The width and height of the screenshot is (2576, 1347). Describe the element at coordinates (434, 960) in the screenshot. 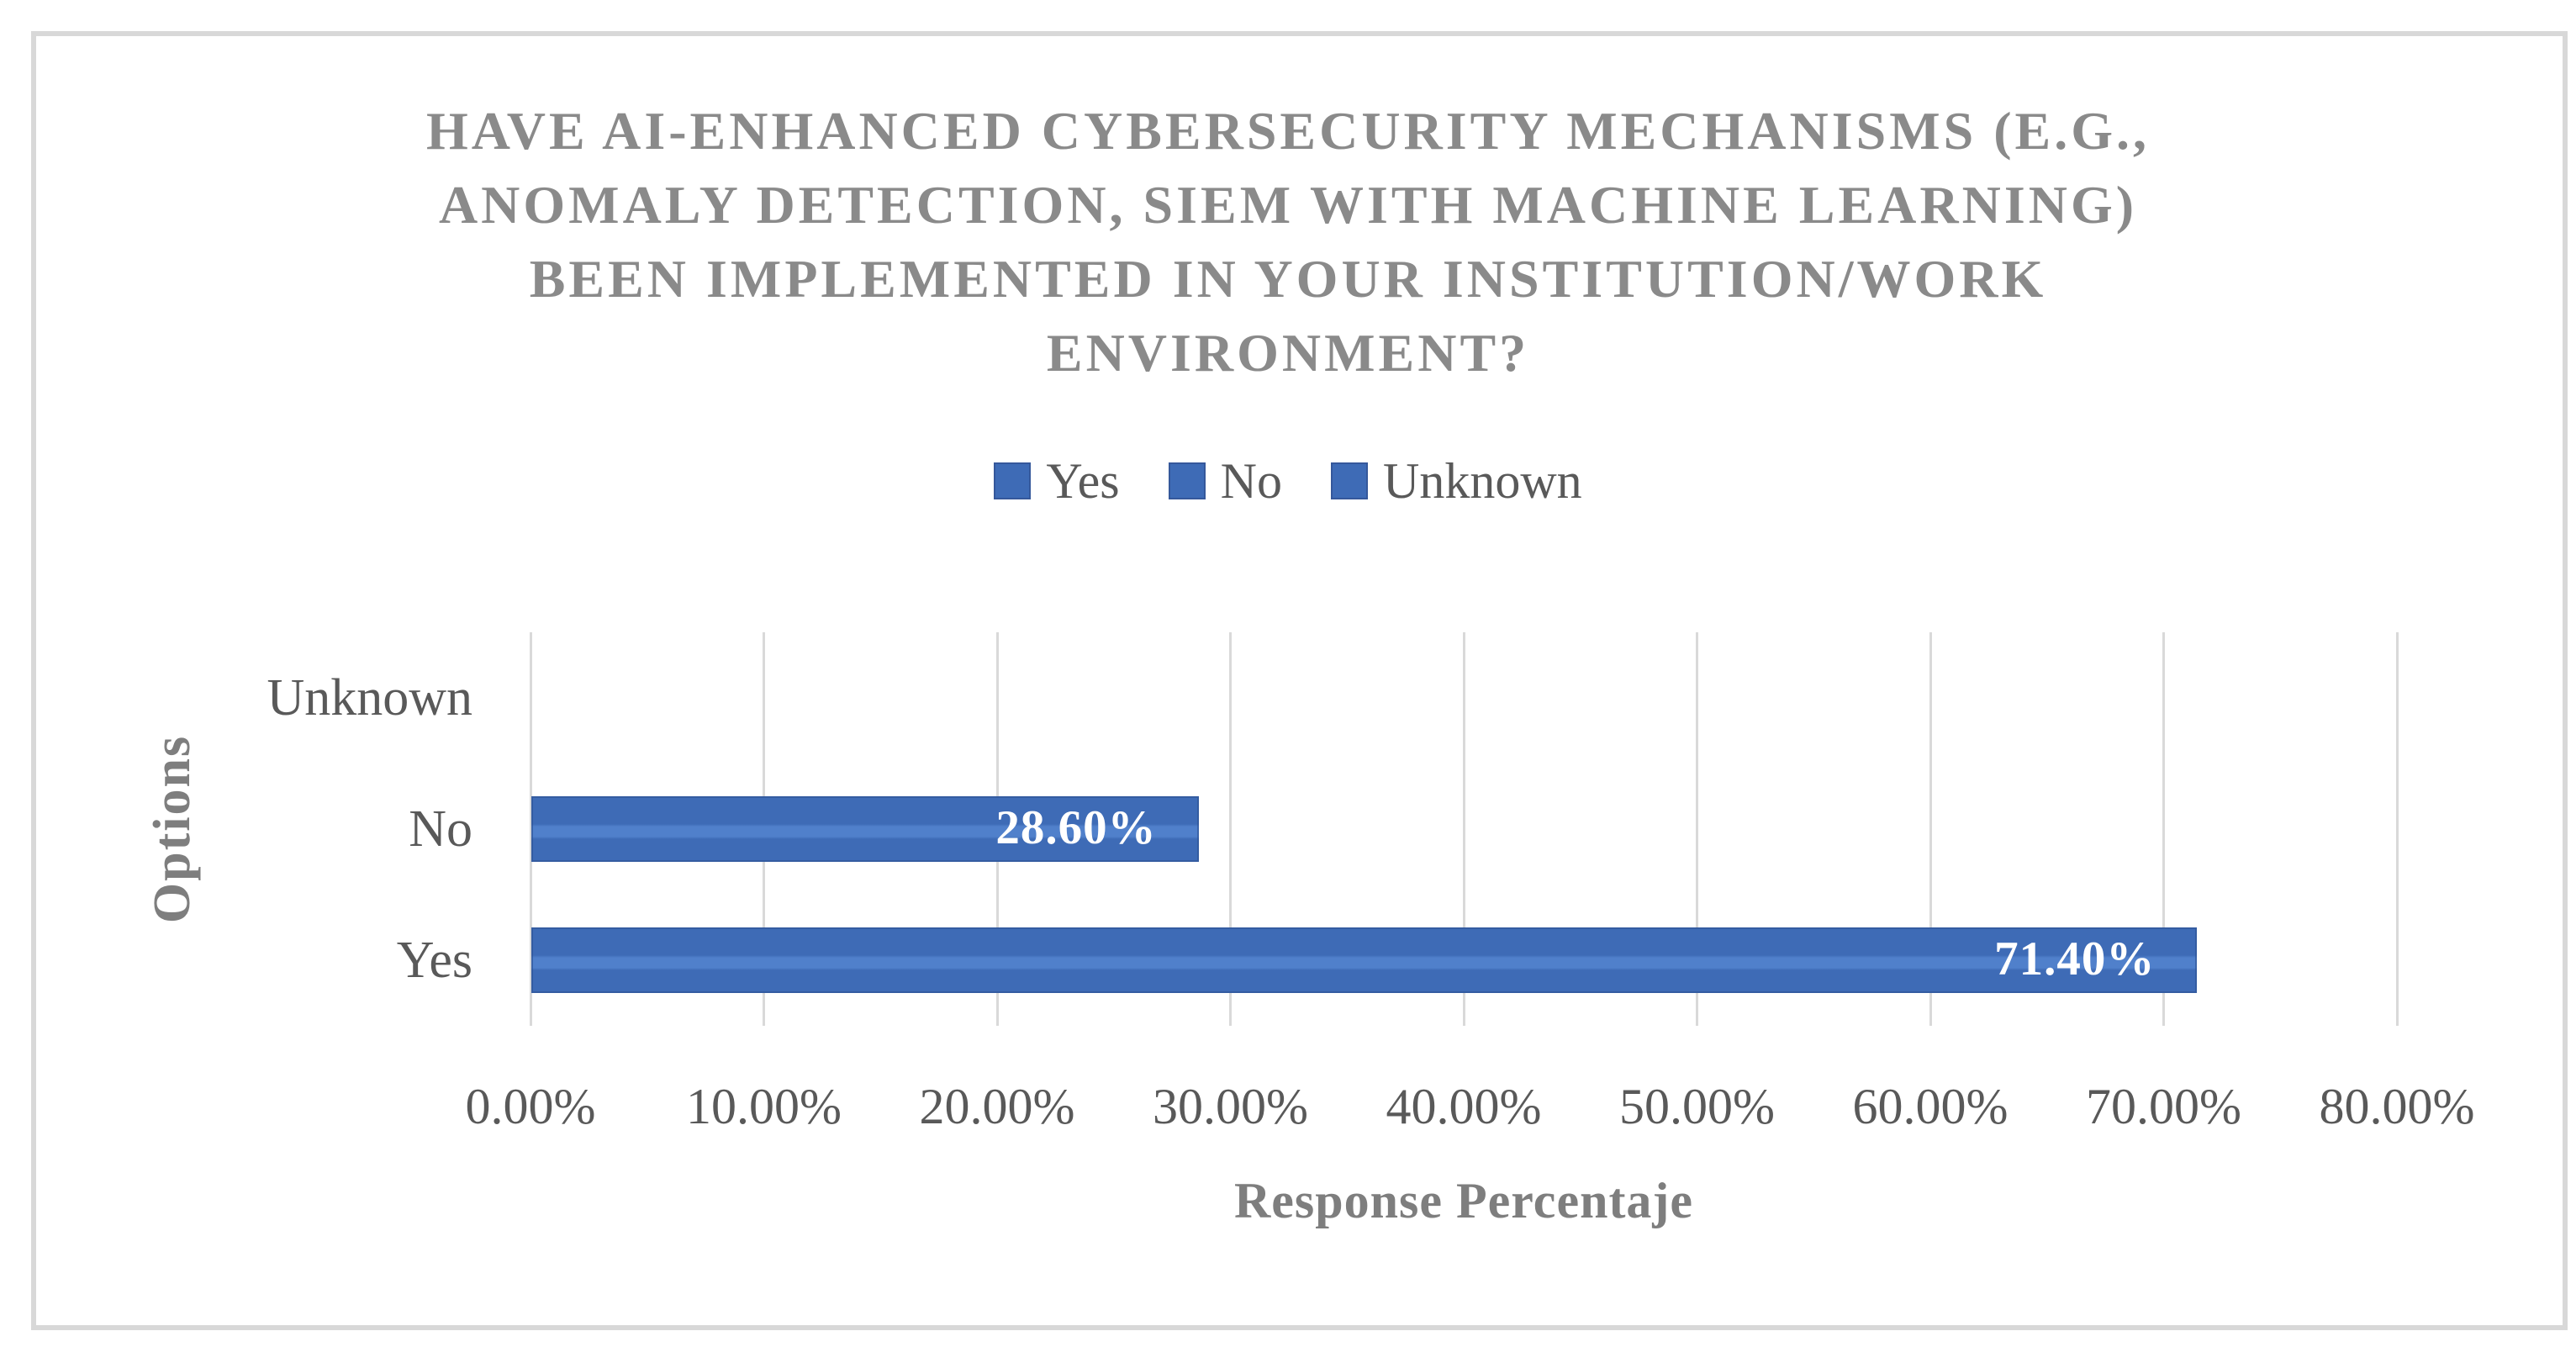

I see `category-label-yes: Yes` at that location.